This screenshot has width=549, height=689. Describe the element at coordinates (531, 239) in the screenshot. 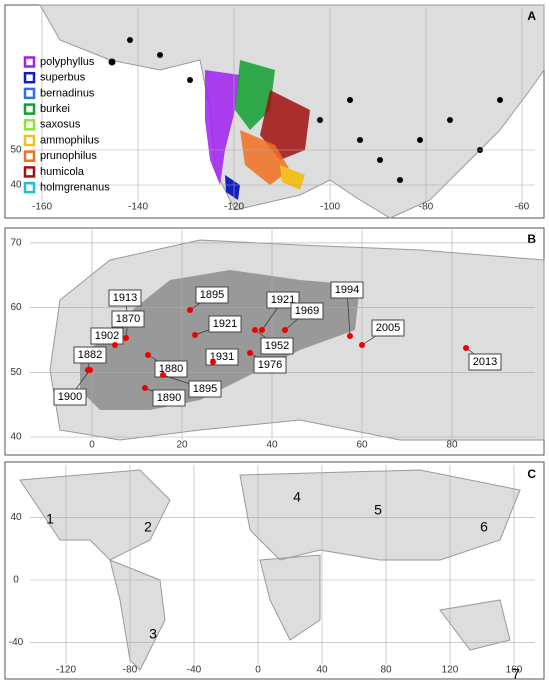

I see `panel-label: B` at that location.